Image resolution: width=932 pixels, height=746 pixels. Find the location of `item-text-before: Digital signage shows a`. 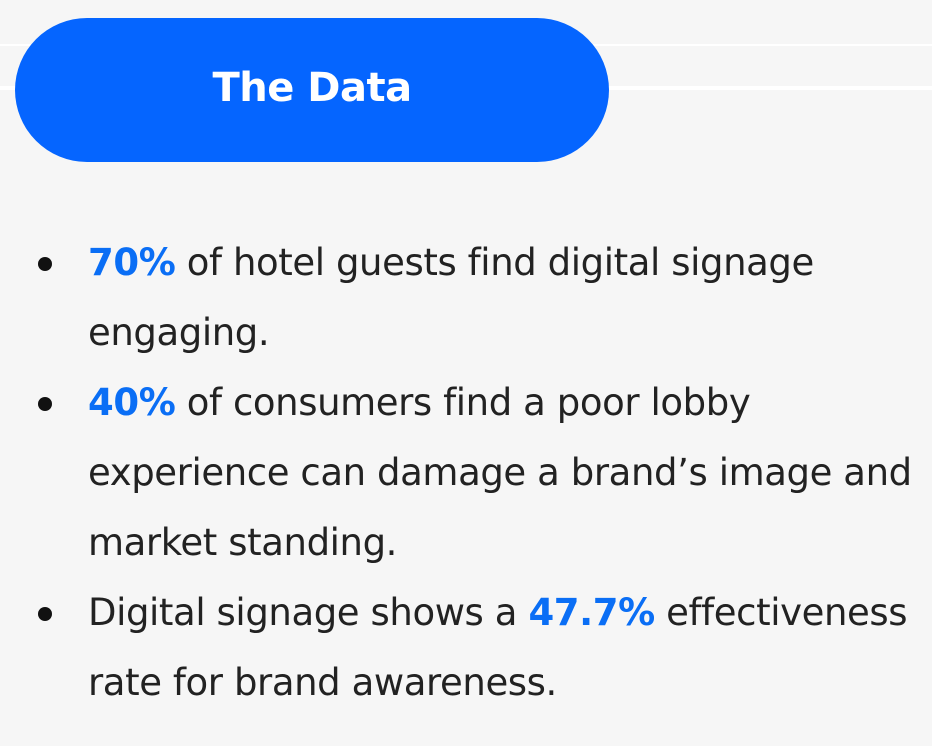

item-text-before: Digital signage shows a is located at coordinates (308, 612).